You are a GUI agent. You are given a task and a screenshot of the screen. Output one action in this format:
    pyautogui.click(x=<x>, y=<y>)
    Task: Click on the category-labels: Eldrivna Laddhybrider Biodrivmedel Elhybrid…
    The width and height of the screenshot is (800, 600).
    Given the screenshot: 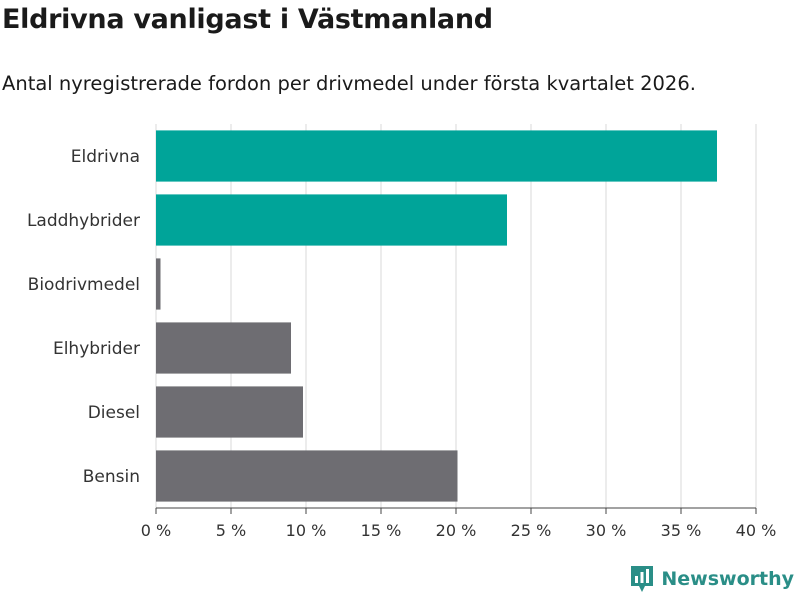 What is the action you would take?
    pyautogui.click(x=83, y=317)
    